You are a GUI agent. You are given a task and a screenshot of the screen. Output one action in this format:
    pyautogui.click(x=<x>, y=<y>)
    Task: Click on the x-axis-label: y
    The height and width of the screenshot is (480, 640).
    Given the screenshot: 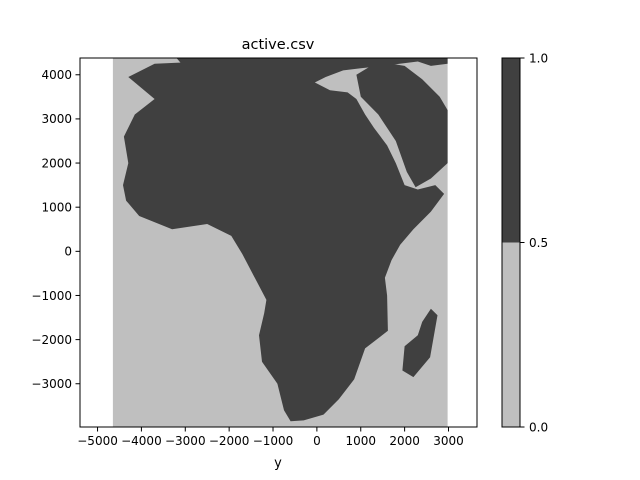 What is the action you would take?
    pyautogui.click(x=278, y=463)
    